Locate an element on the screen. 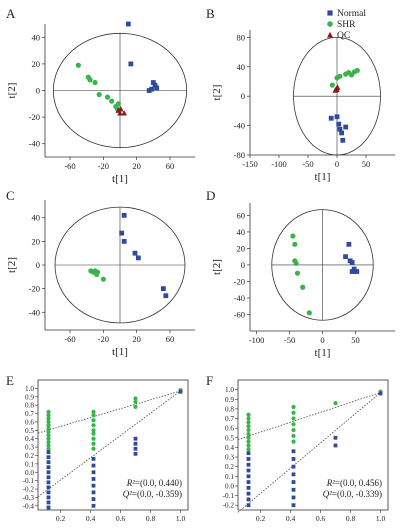  y-tick-label: -80 is located at coordinates (239, 155).